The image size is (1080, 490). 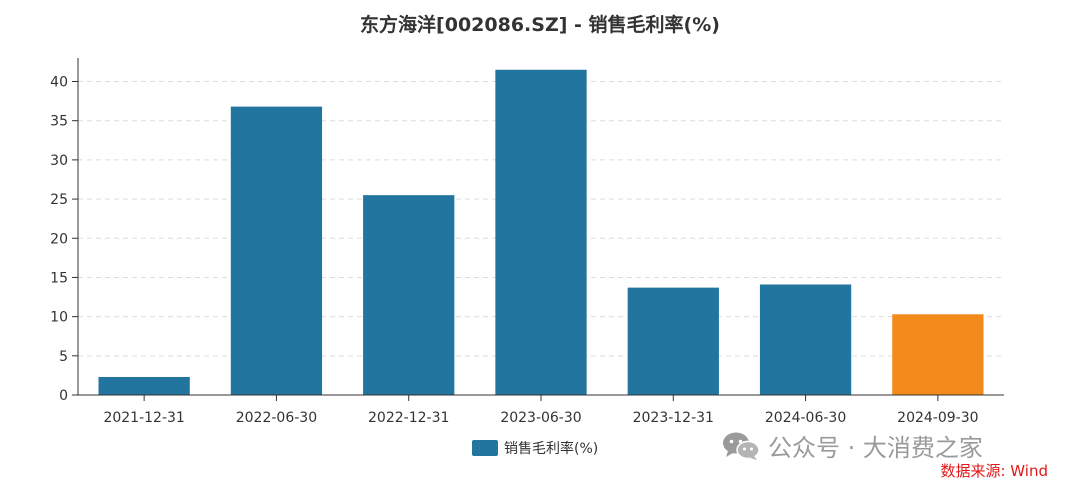 What do you see at coordinates (673, 418) in the screenshot?
I see `x-tick-label: 2023-12-31` at bounding box center [673, 418].